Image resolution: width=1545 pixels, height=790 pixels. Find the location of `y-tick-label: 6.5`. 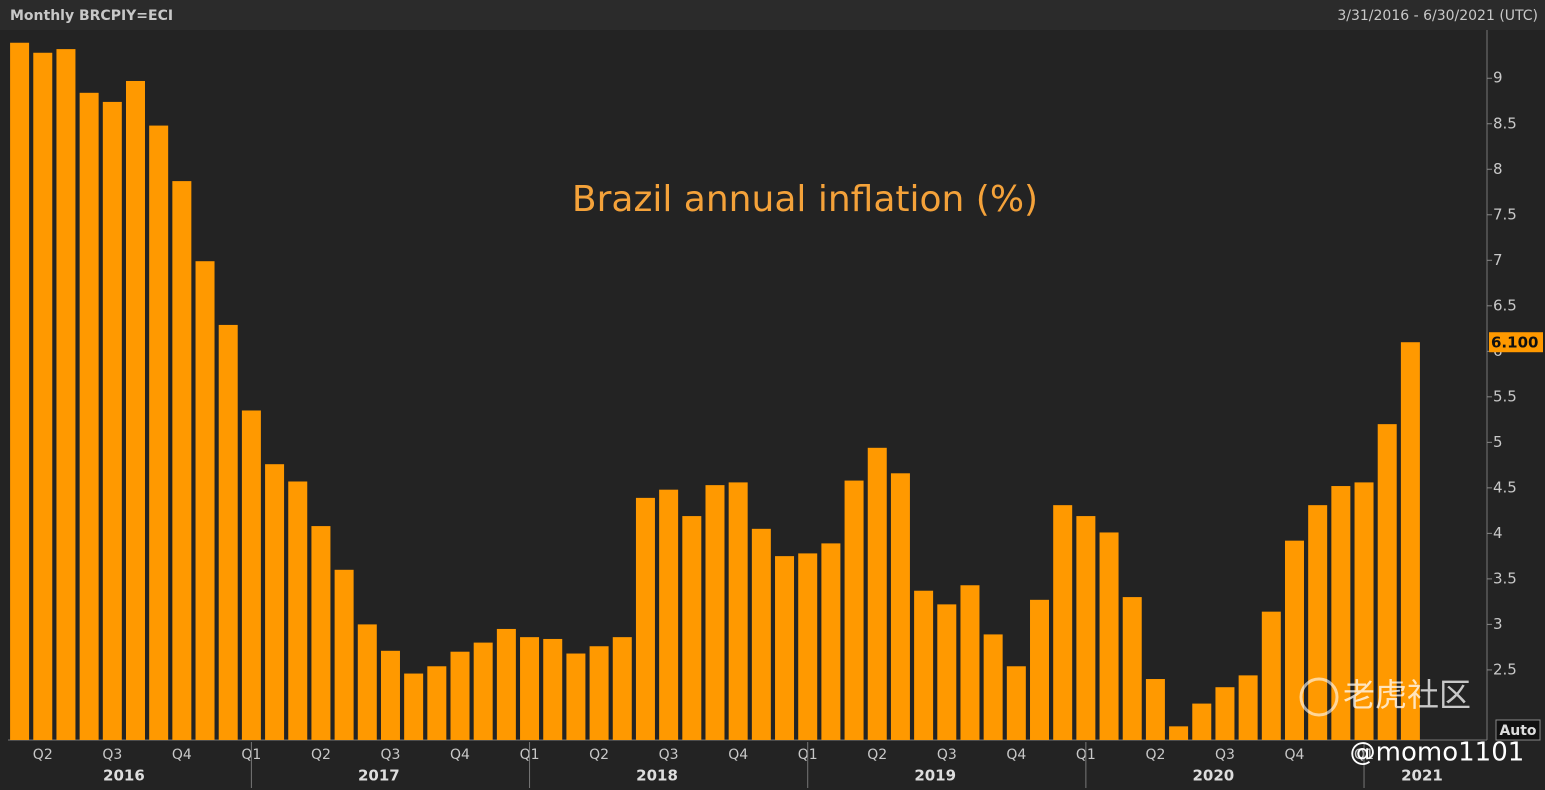

y-tick-label: 6.5 is located at coordinates (1505, 305).